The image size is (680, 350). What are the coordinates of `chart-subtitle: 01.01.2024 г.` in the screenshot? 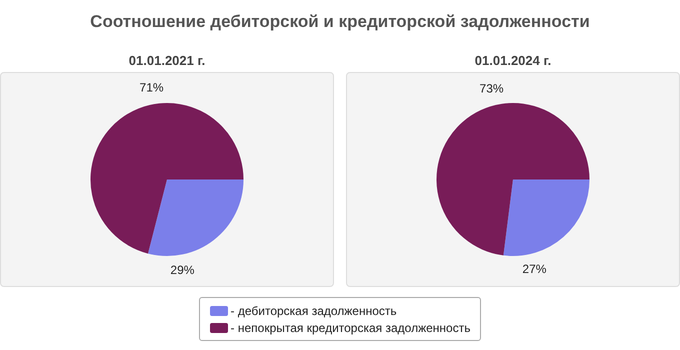 It's located at (513, 61).